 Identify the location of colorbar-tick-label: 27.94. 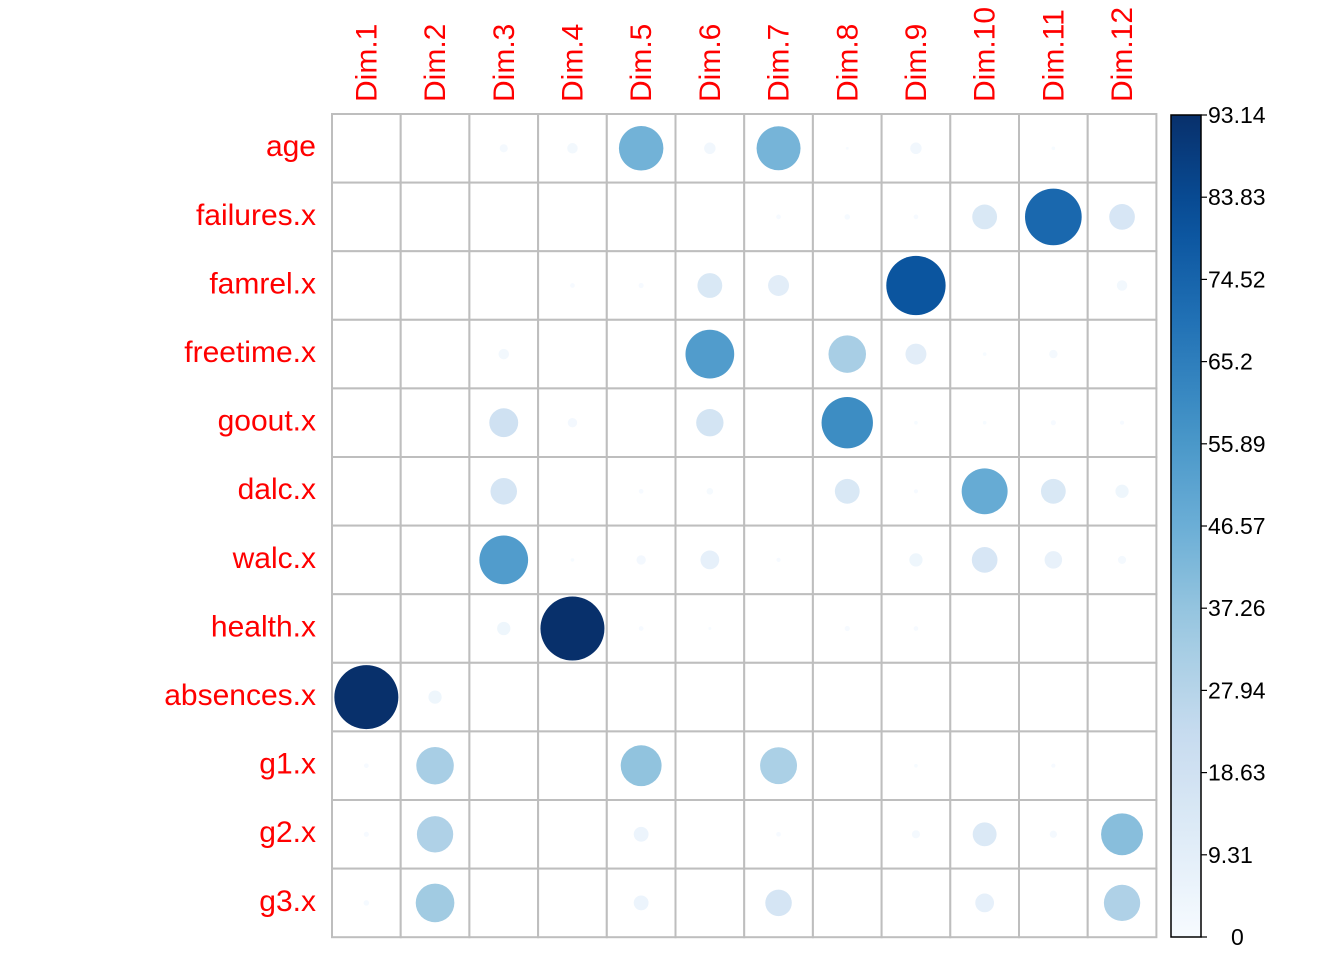
(1237, 690).